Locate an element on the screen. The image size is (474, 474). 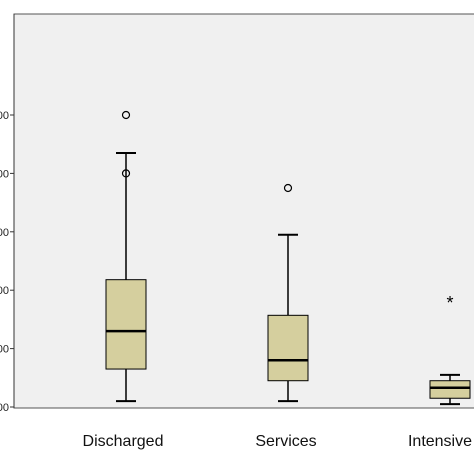
y-axis: 00 00 00 00 00 00 is located at coordinates (7, 214).